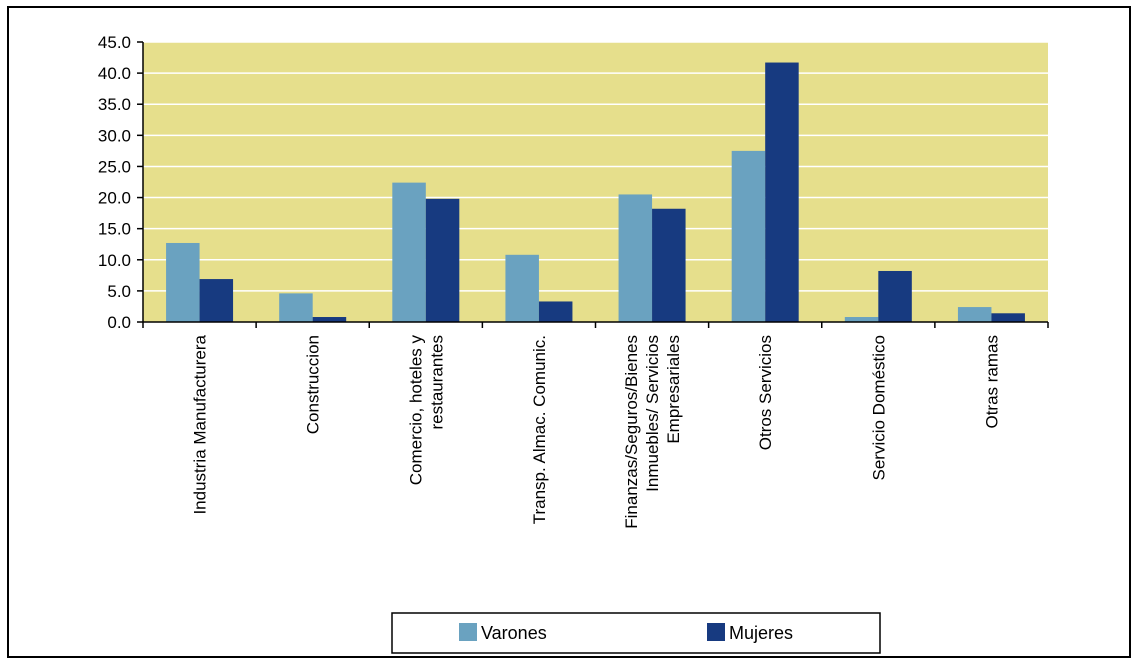 Image resolution: width=1140 pixels, height=659 pixels. Describe the element at coordinates (514, 633) in the screenshot. I see `legend-label-varones: Varones` at that location.